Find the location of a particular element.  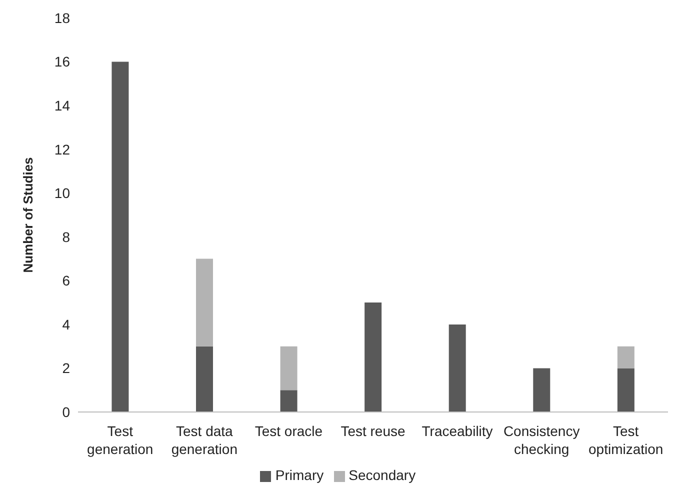

x-tick-label: Test oracle is located at coordinates (288, 431).